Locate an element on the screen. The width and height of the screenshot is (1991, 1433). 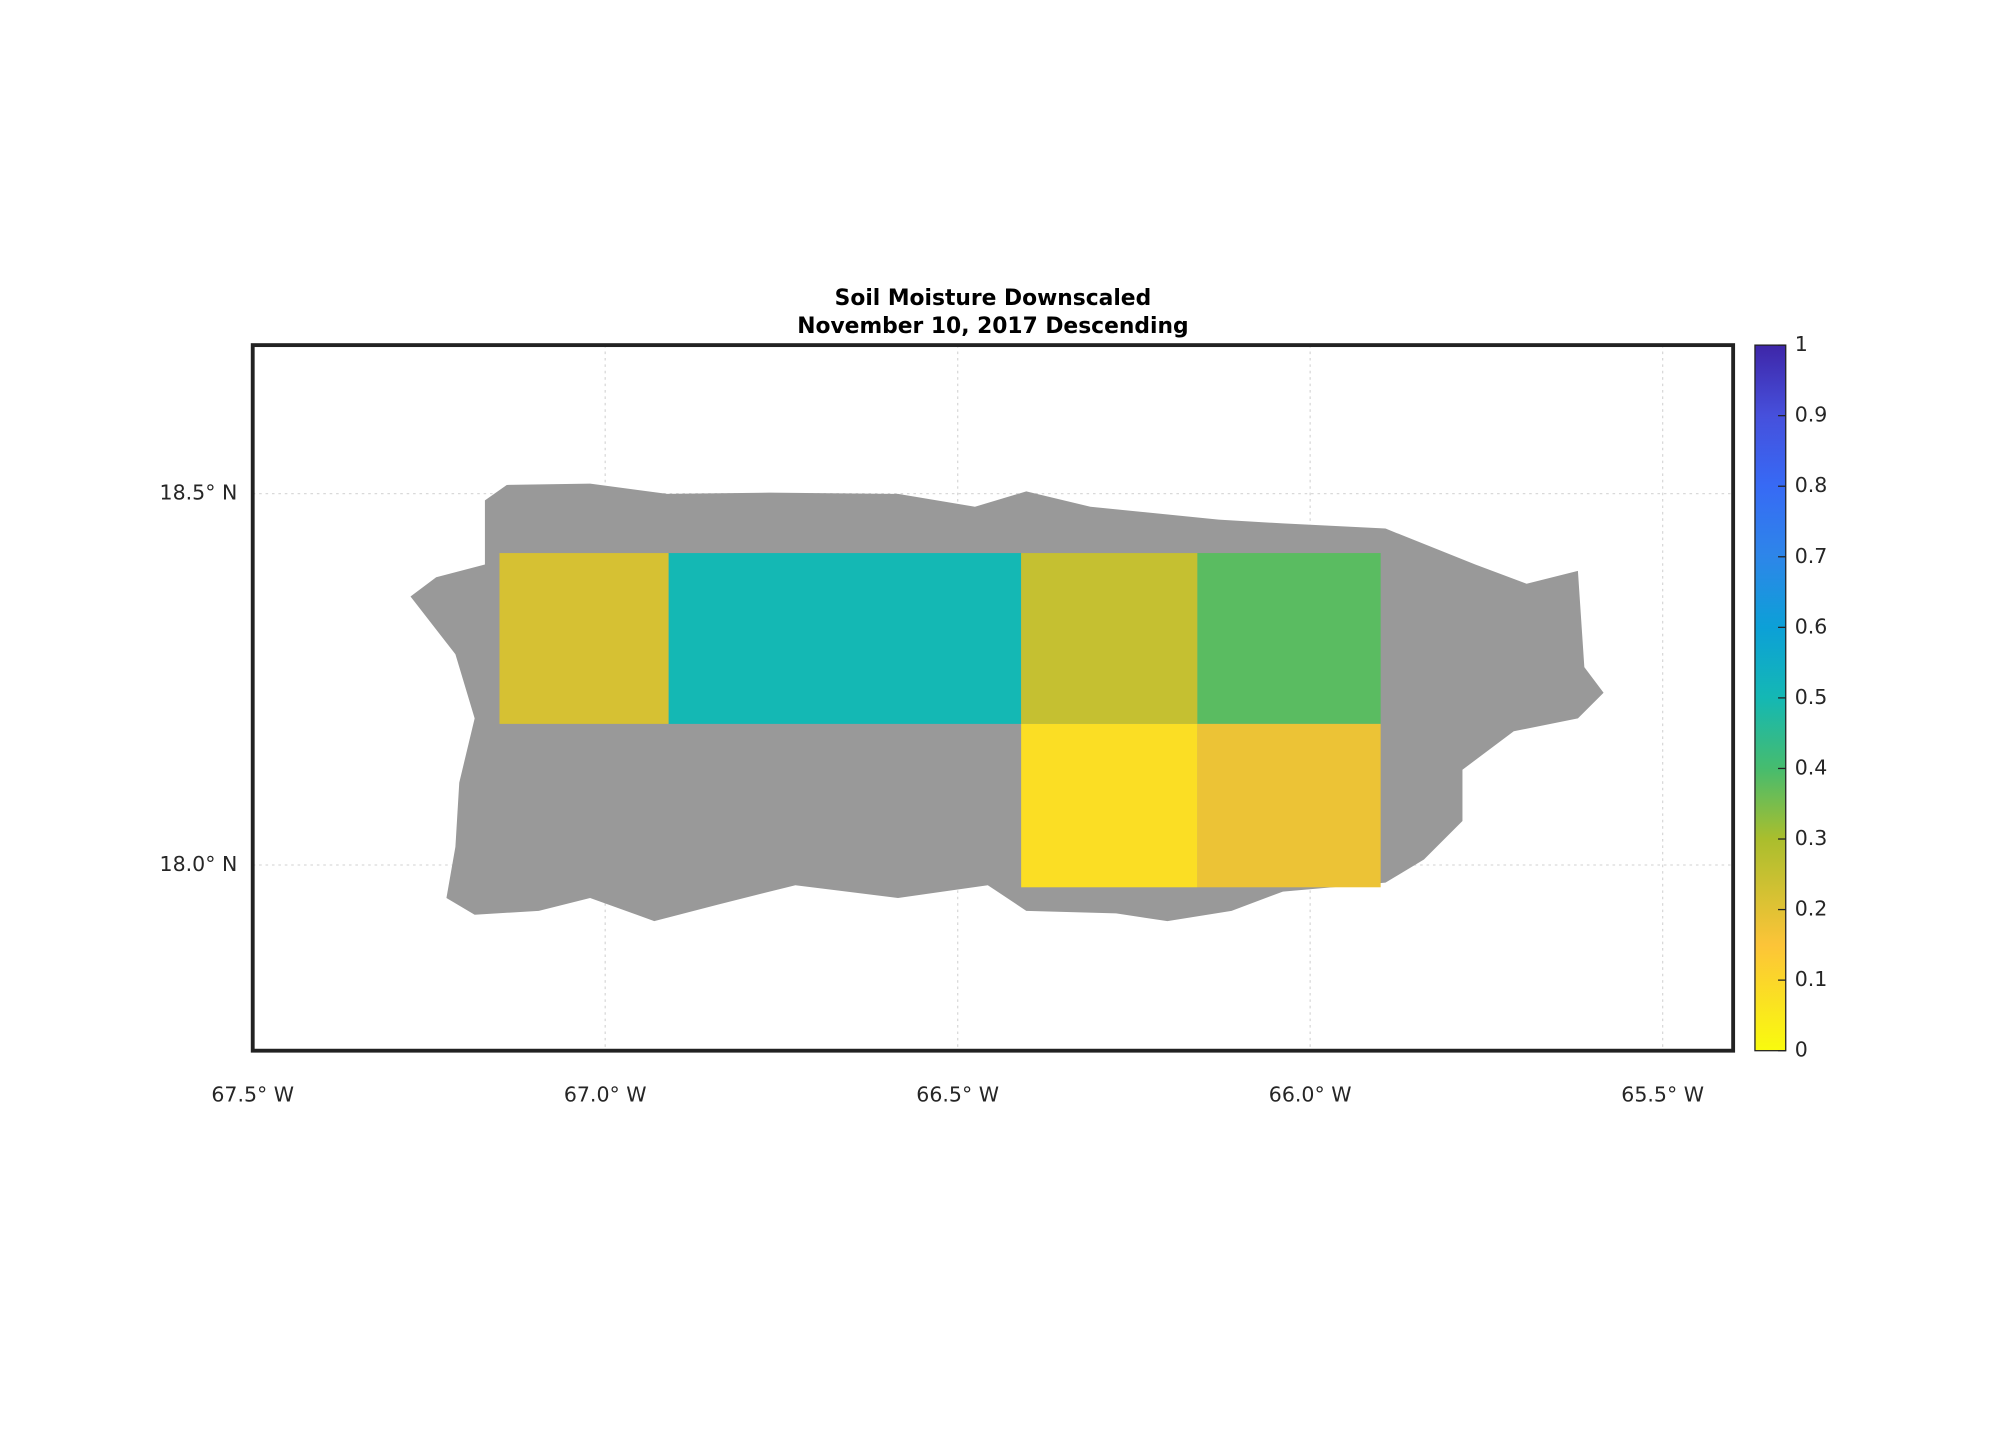
colorbar-tick-label: 0.5 is located at coordinates (1811, 697).